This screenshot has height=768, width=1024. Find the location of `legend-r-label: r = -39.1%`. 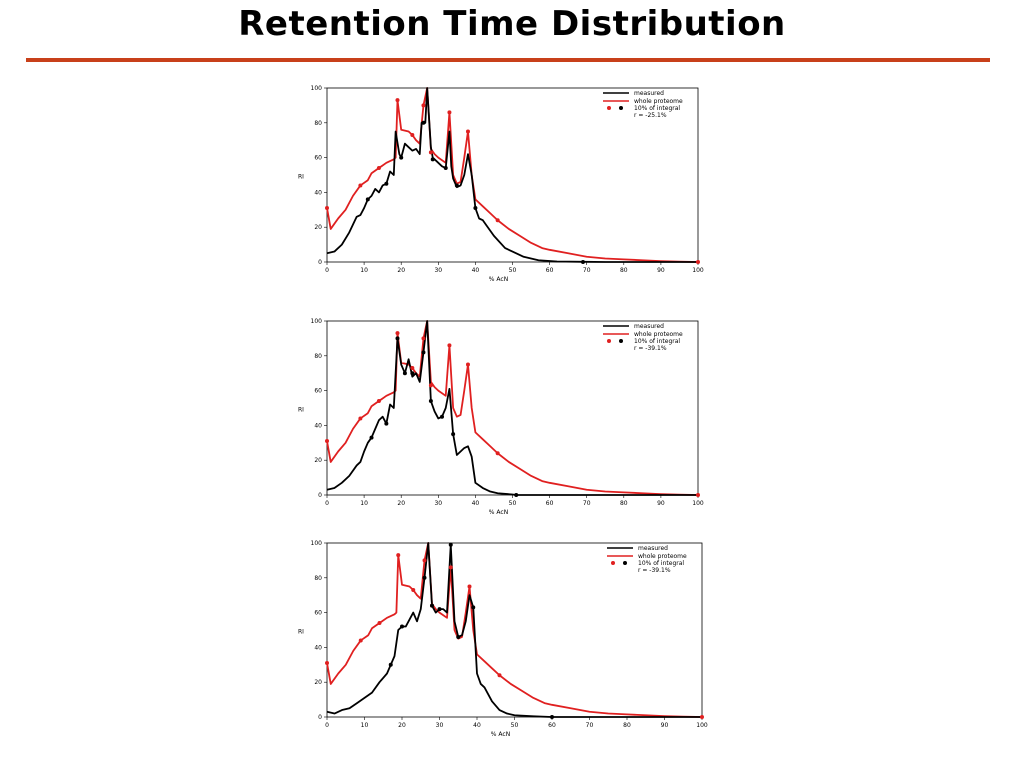

legend-r-label: r = -39.1% is located at coordinates (654, 570).